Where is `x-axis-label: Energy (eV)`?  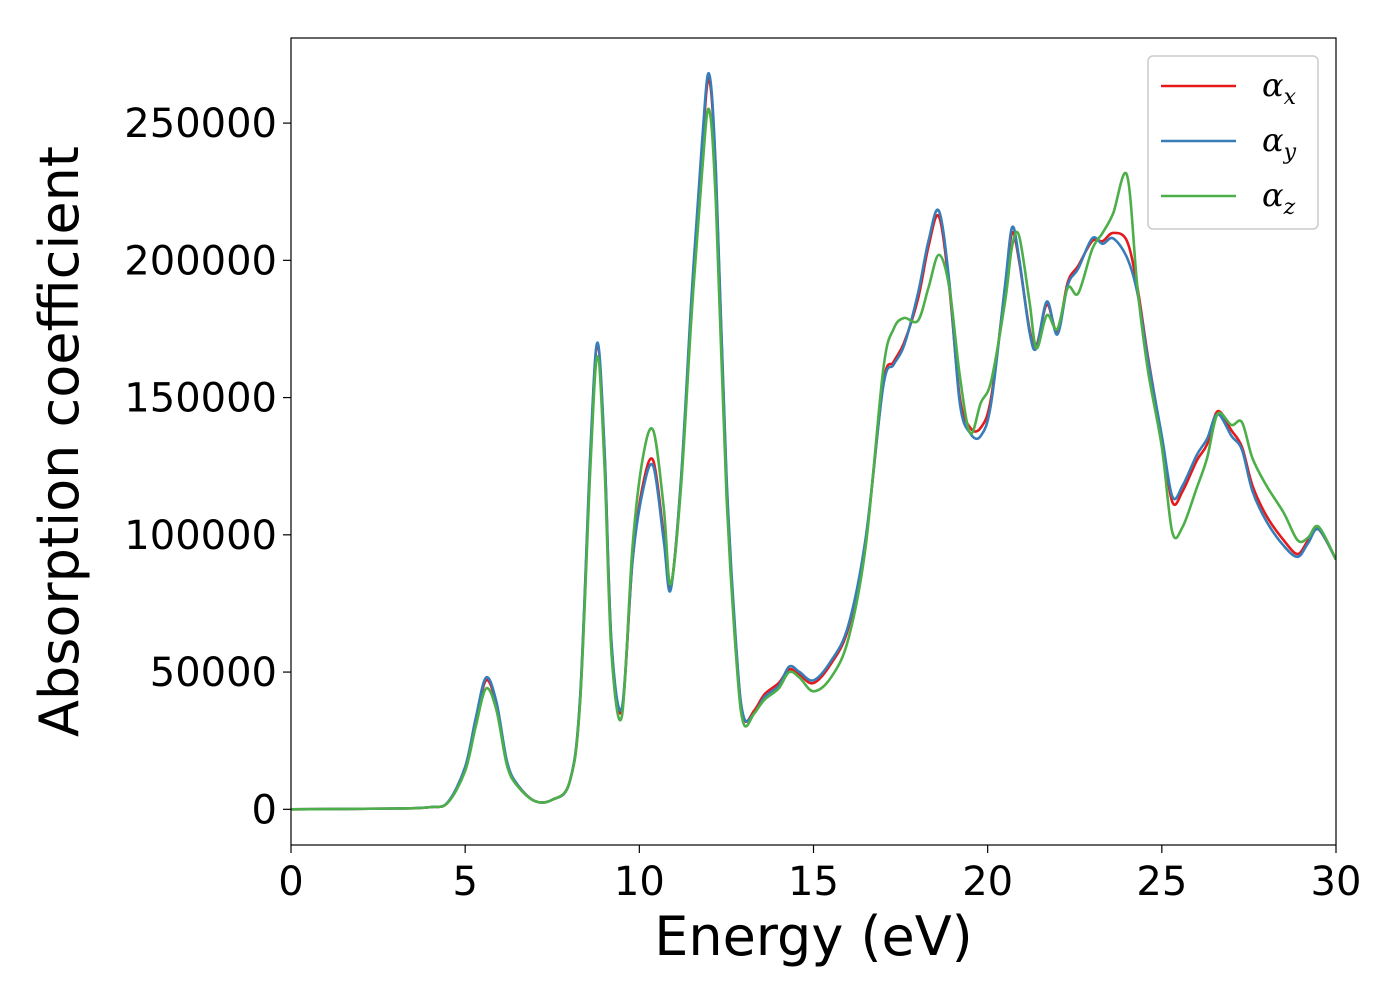
x-axis-label: Energy (eV) is located at coordinates (813, 936).